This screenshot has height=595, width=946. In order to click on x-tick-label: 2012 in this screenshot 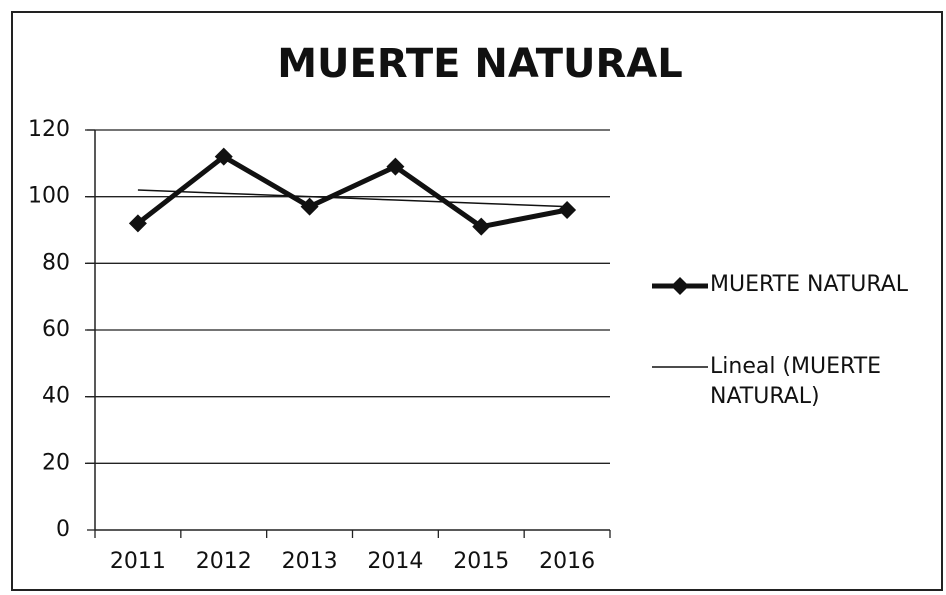, I will do `click(224, 561)`.